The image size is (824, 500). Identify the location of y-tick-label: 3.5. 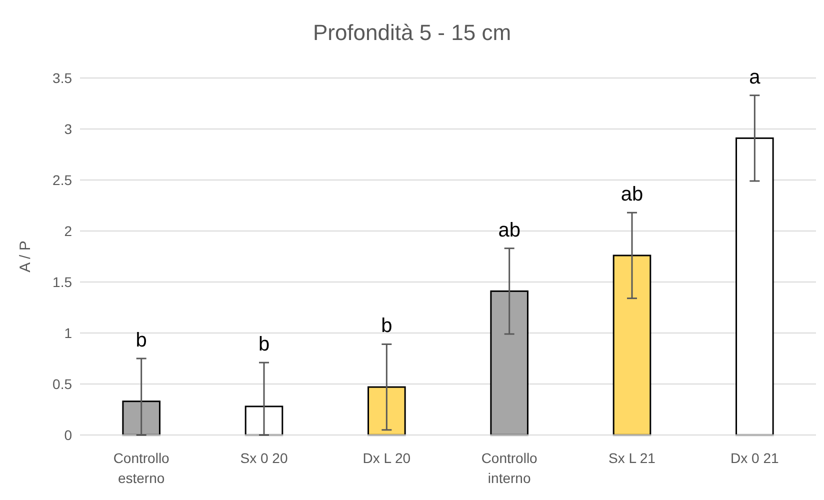
(62, 78).